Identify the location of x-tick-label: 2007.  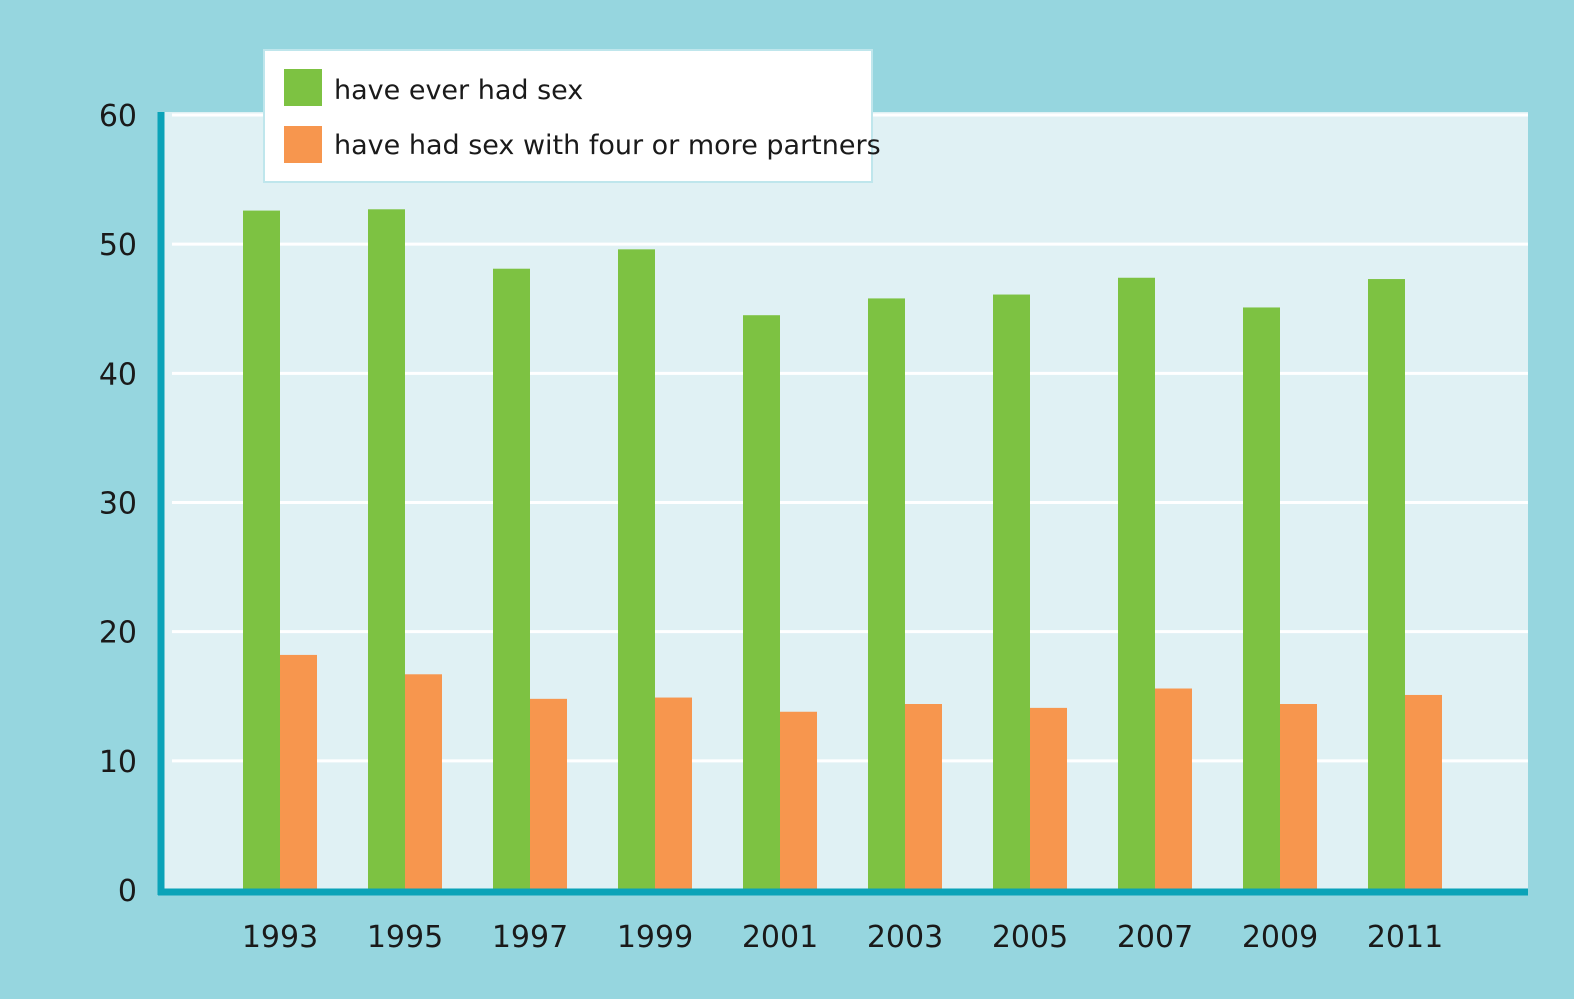
(1155, 937).